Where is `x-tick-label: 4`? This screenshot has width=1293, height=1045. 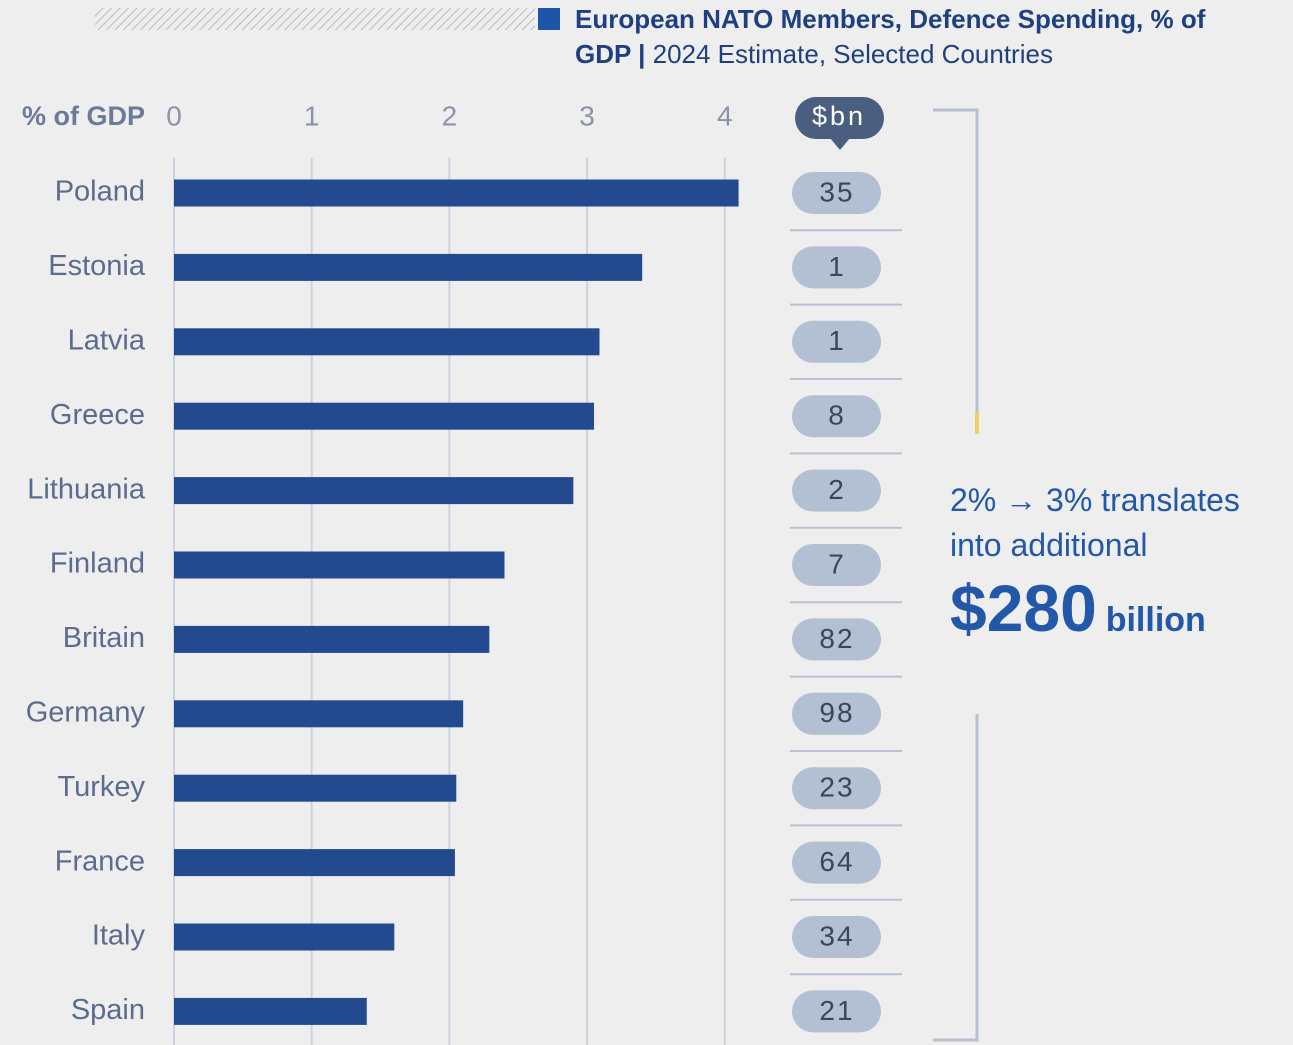
x-tick-label: 4 is located at coordinates (725, 115).